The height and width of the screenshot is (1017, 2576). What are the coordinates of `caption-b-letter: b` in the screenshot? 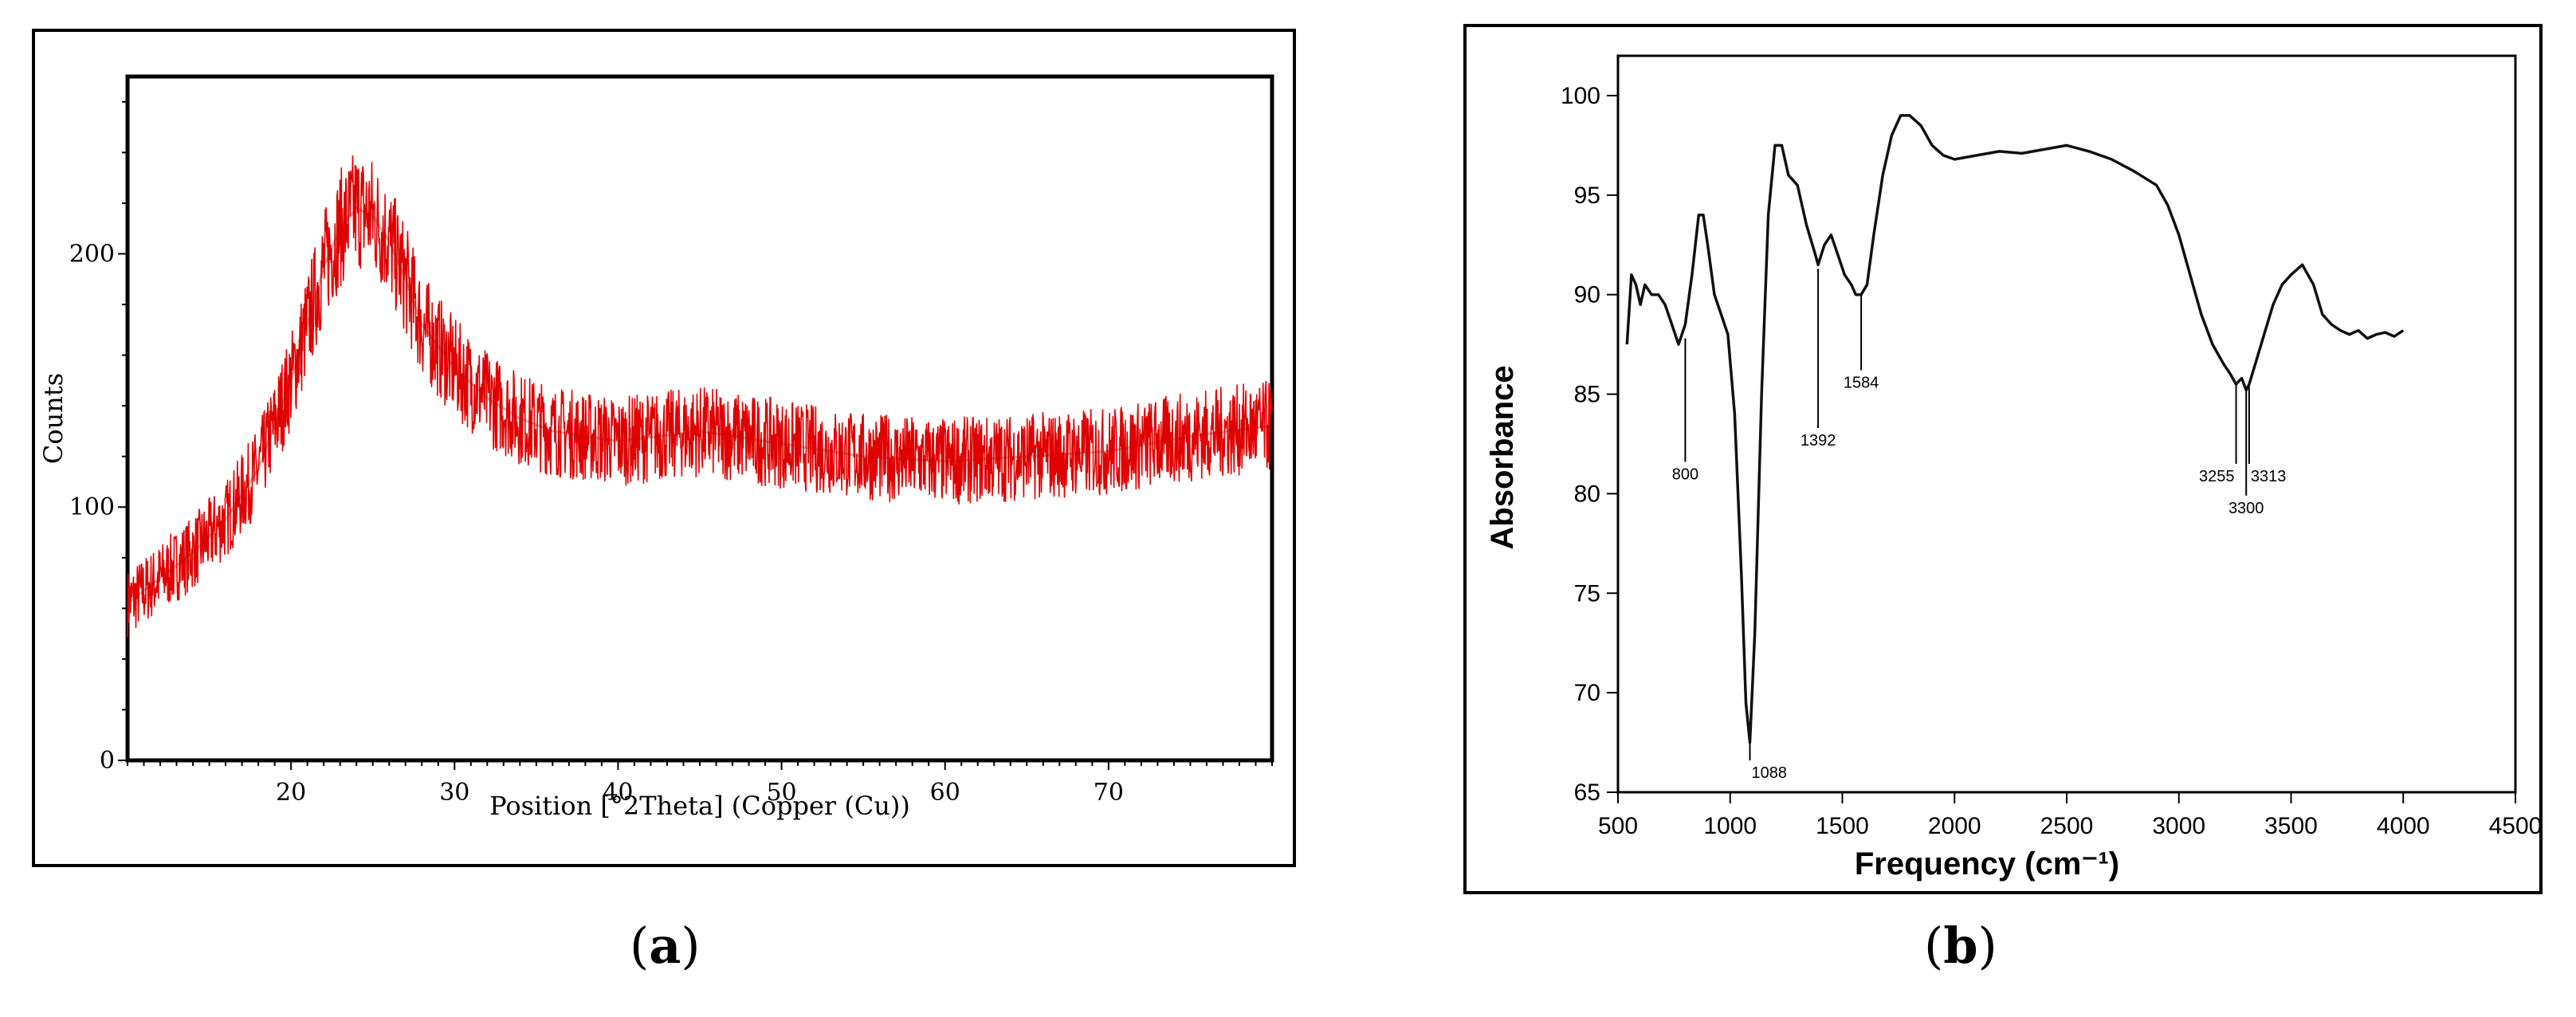 It's located at (1960, 946).